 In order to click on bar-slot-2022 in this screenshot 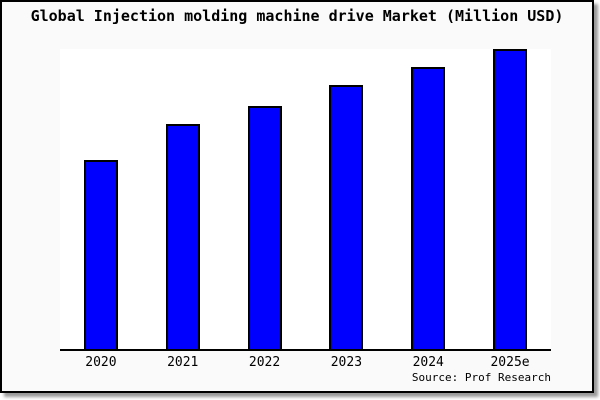, I will do `click(265, 199)`.